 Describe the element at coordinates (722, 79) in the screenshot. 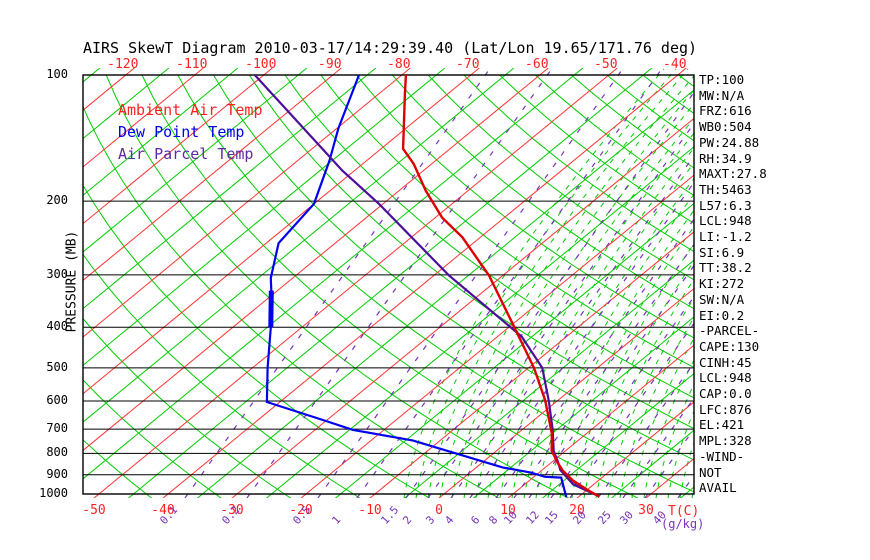

I see `panel-line-0: TP:100` at that location.